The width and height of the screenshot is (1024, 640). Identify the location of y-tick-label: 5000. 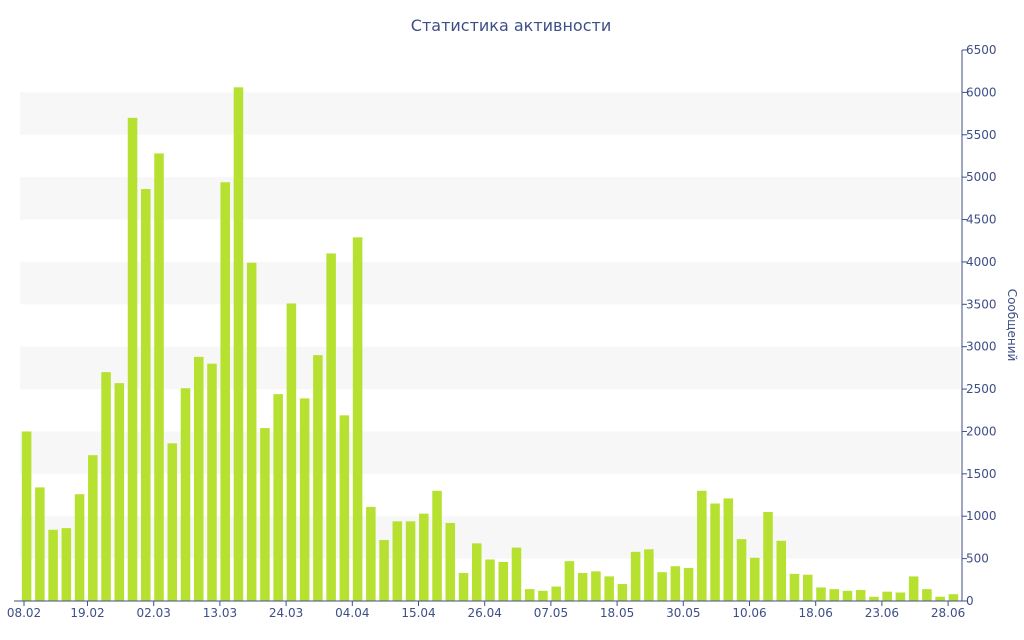
(981, 177).